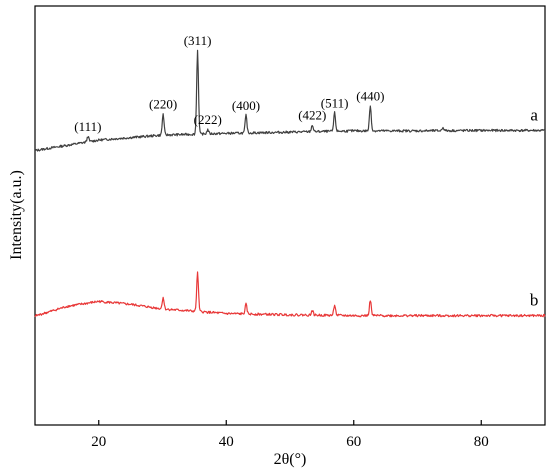  Describe the element at coordinates (198, 40) in the screenshot. I see `peak-label-311: (311)` at that location.